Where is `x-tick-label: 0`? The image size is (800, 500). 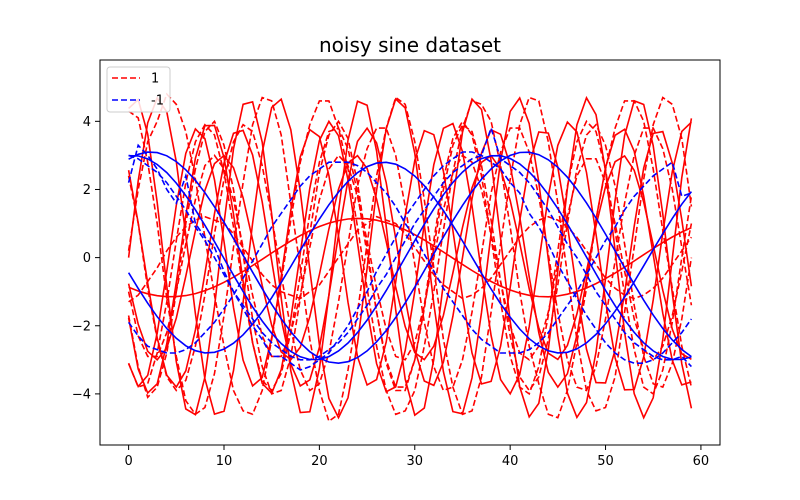 x-tick-label: 0 is located at coordinates (128, 461).